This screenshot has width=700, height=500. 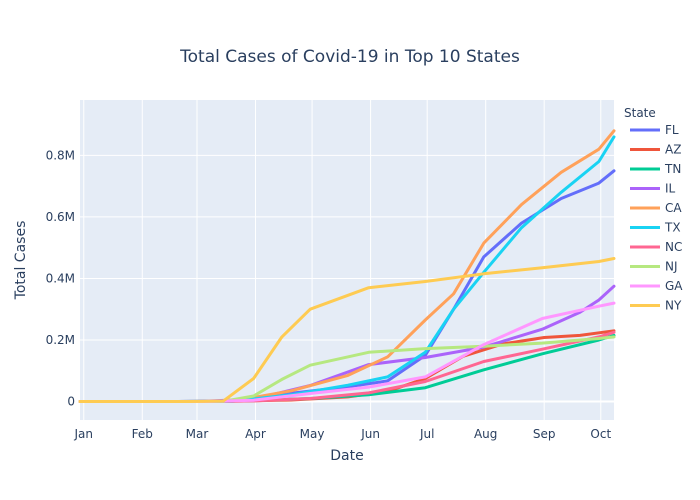 I want to click on x-tick-label: Jun, so click(x=370, y=434).